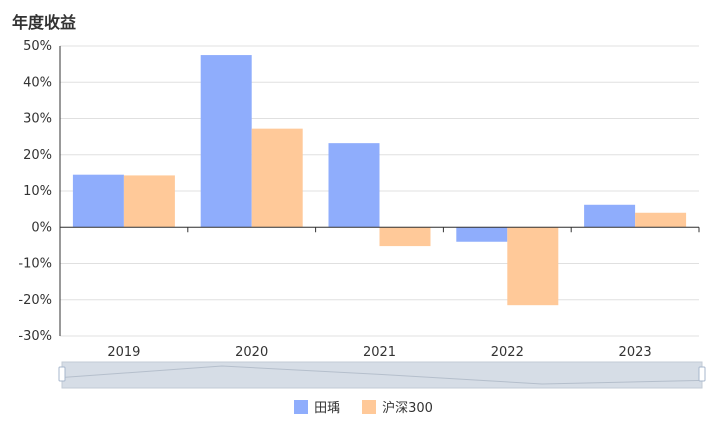 This screenshot has width=727, height=429. What do you see at coordinates (379, 352) in the screenshot?
I see `x-tick-label: 2021` at bounding box center [379, 352].